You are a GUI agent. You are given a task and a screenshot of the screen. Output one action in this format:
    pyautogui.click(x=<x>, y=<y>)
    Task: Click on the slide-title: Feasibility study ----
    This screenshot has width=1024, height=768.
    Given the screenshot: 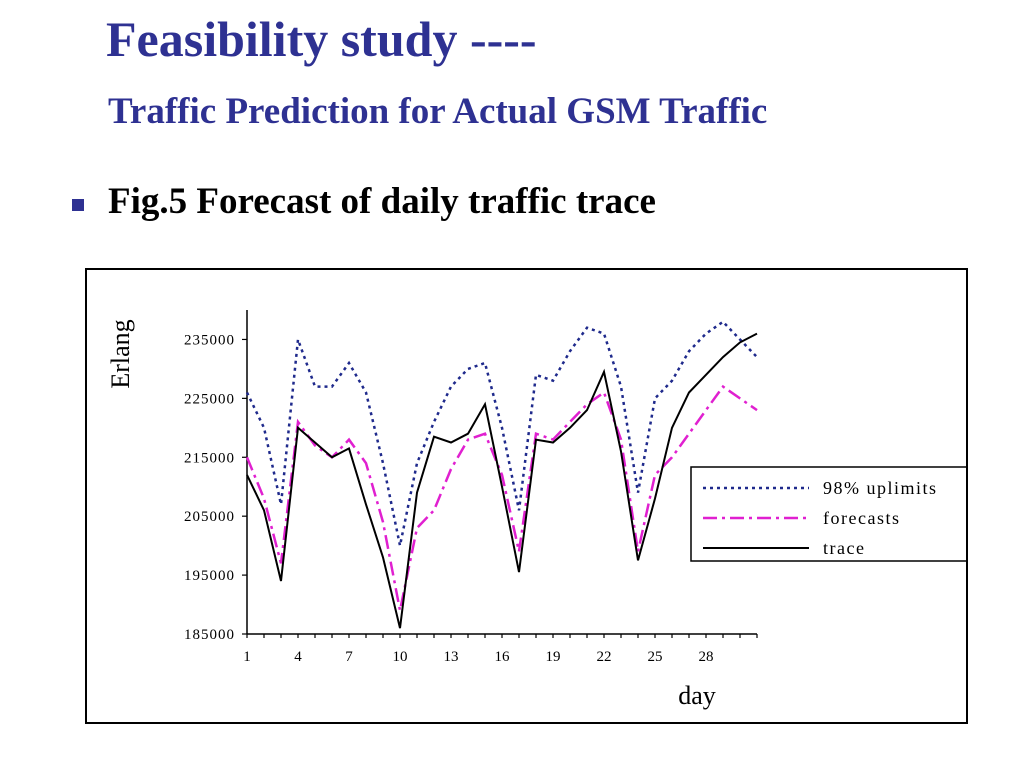 What is the action you would take?
    pyautogui.click(x=321, y=39)
    